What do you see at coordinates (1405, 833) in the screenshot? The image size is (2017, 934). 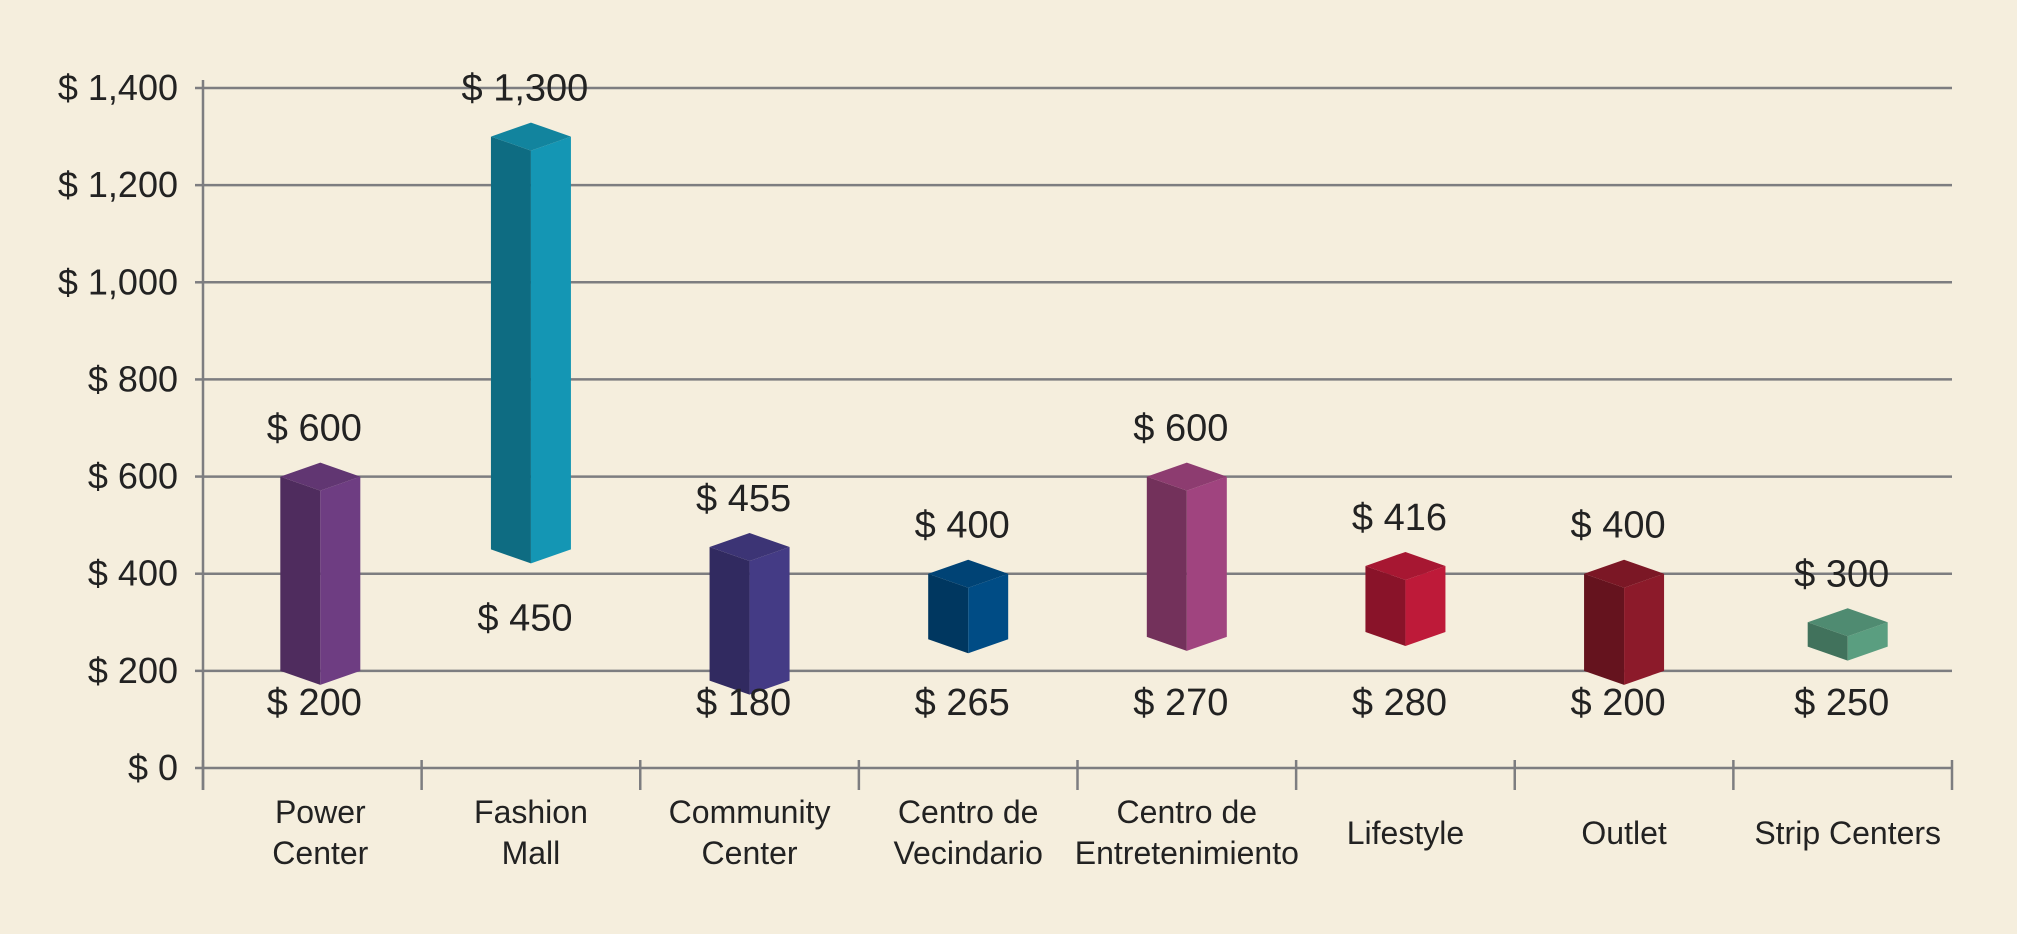 I see `x-category-label: Lifestyle` at bounding box center [1405, 833].